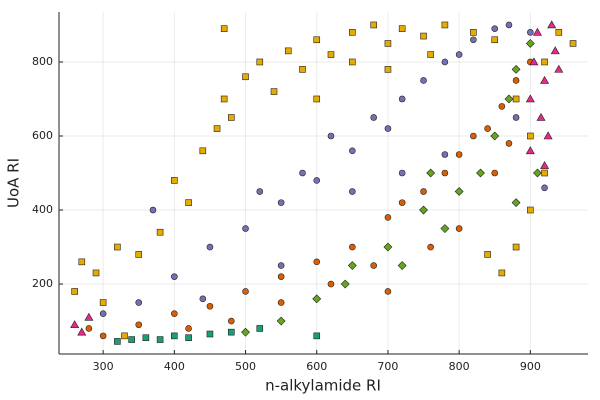 The image size is (600, 400). I want to click on x-axis-label: n-alkylamide RI, so click(323, 386).